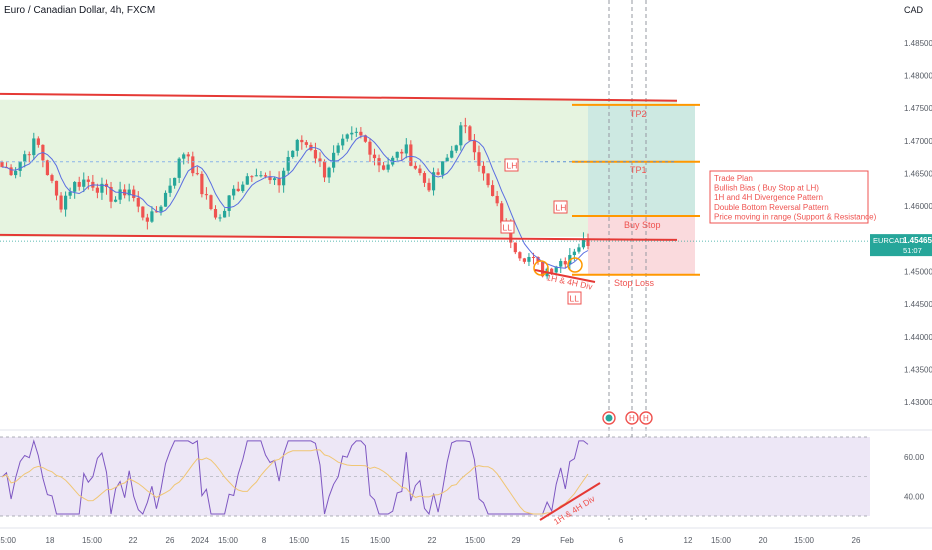 This screenshot has width=932, height=550. I want to click on event-dot, so click(609, 418).